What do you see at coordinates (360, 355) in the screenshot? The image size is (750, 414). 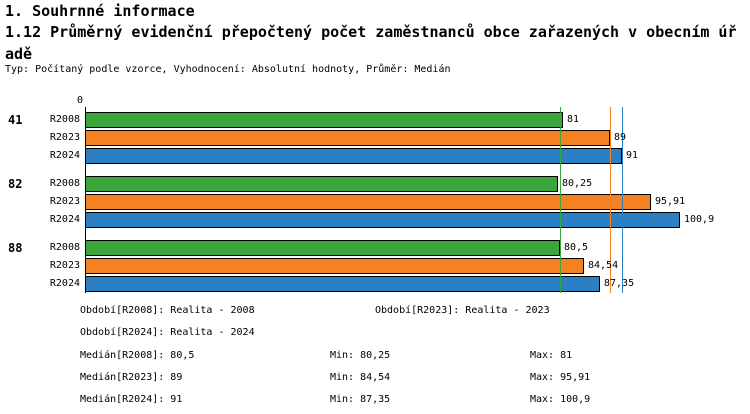 I see `legend-min: Min: 80,25` at bounding box center [360, 355].